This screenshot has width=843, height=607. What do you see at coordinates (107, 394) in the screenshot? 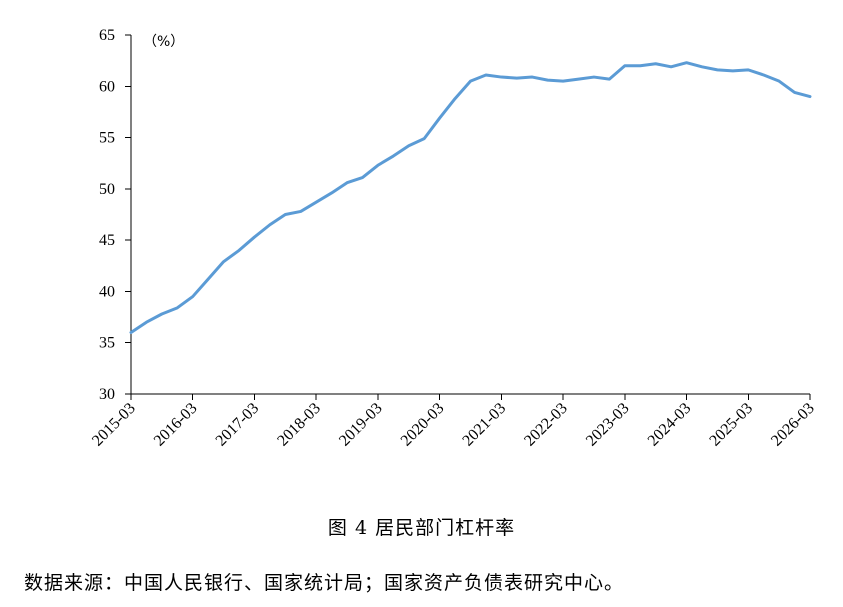
I see `y-tick-label: 30` at bounding box center [107, 394].